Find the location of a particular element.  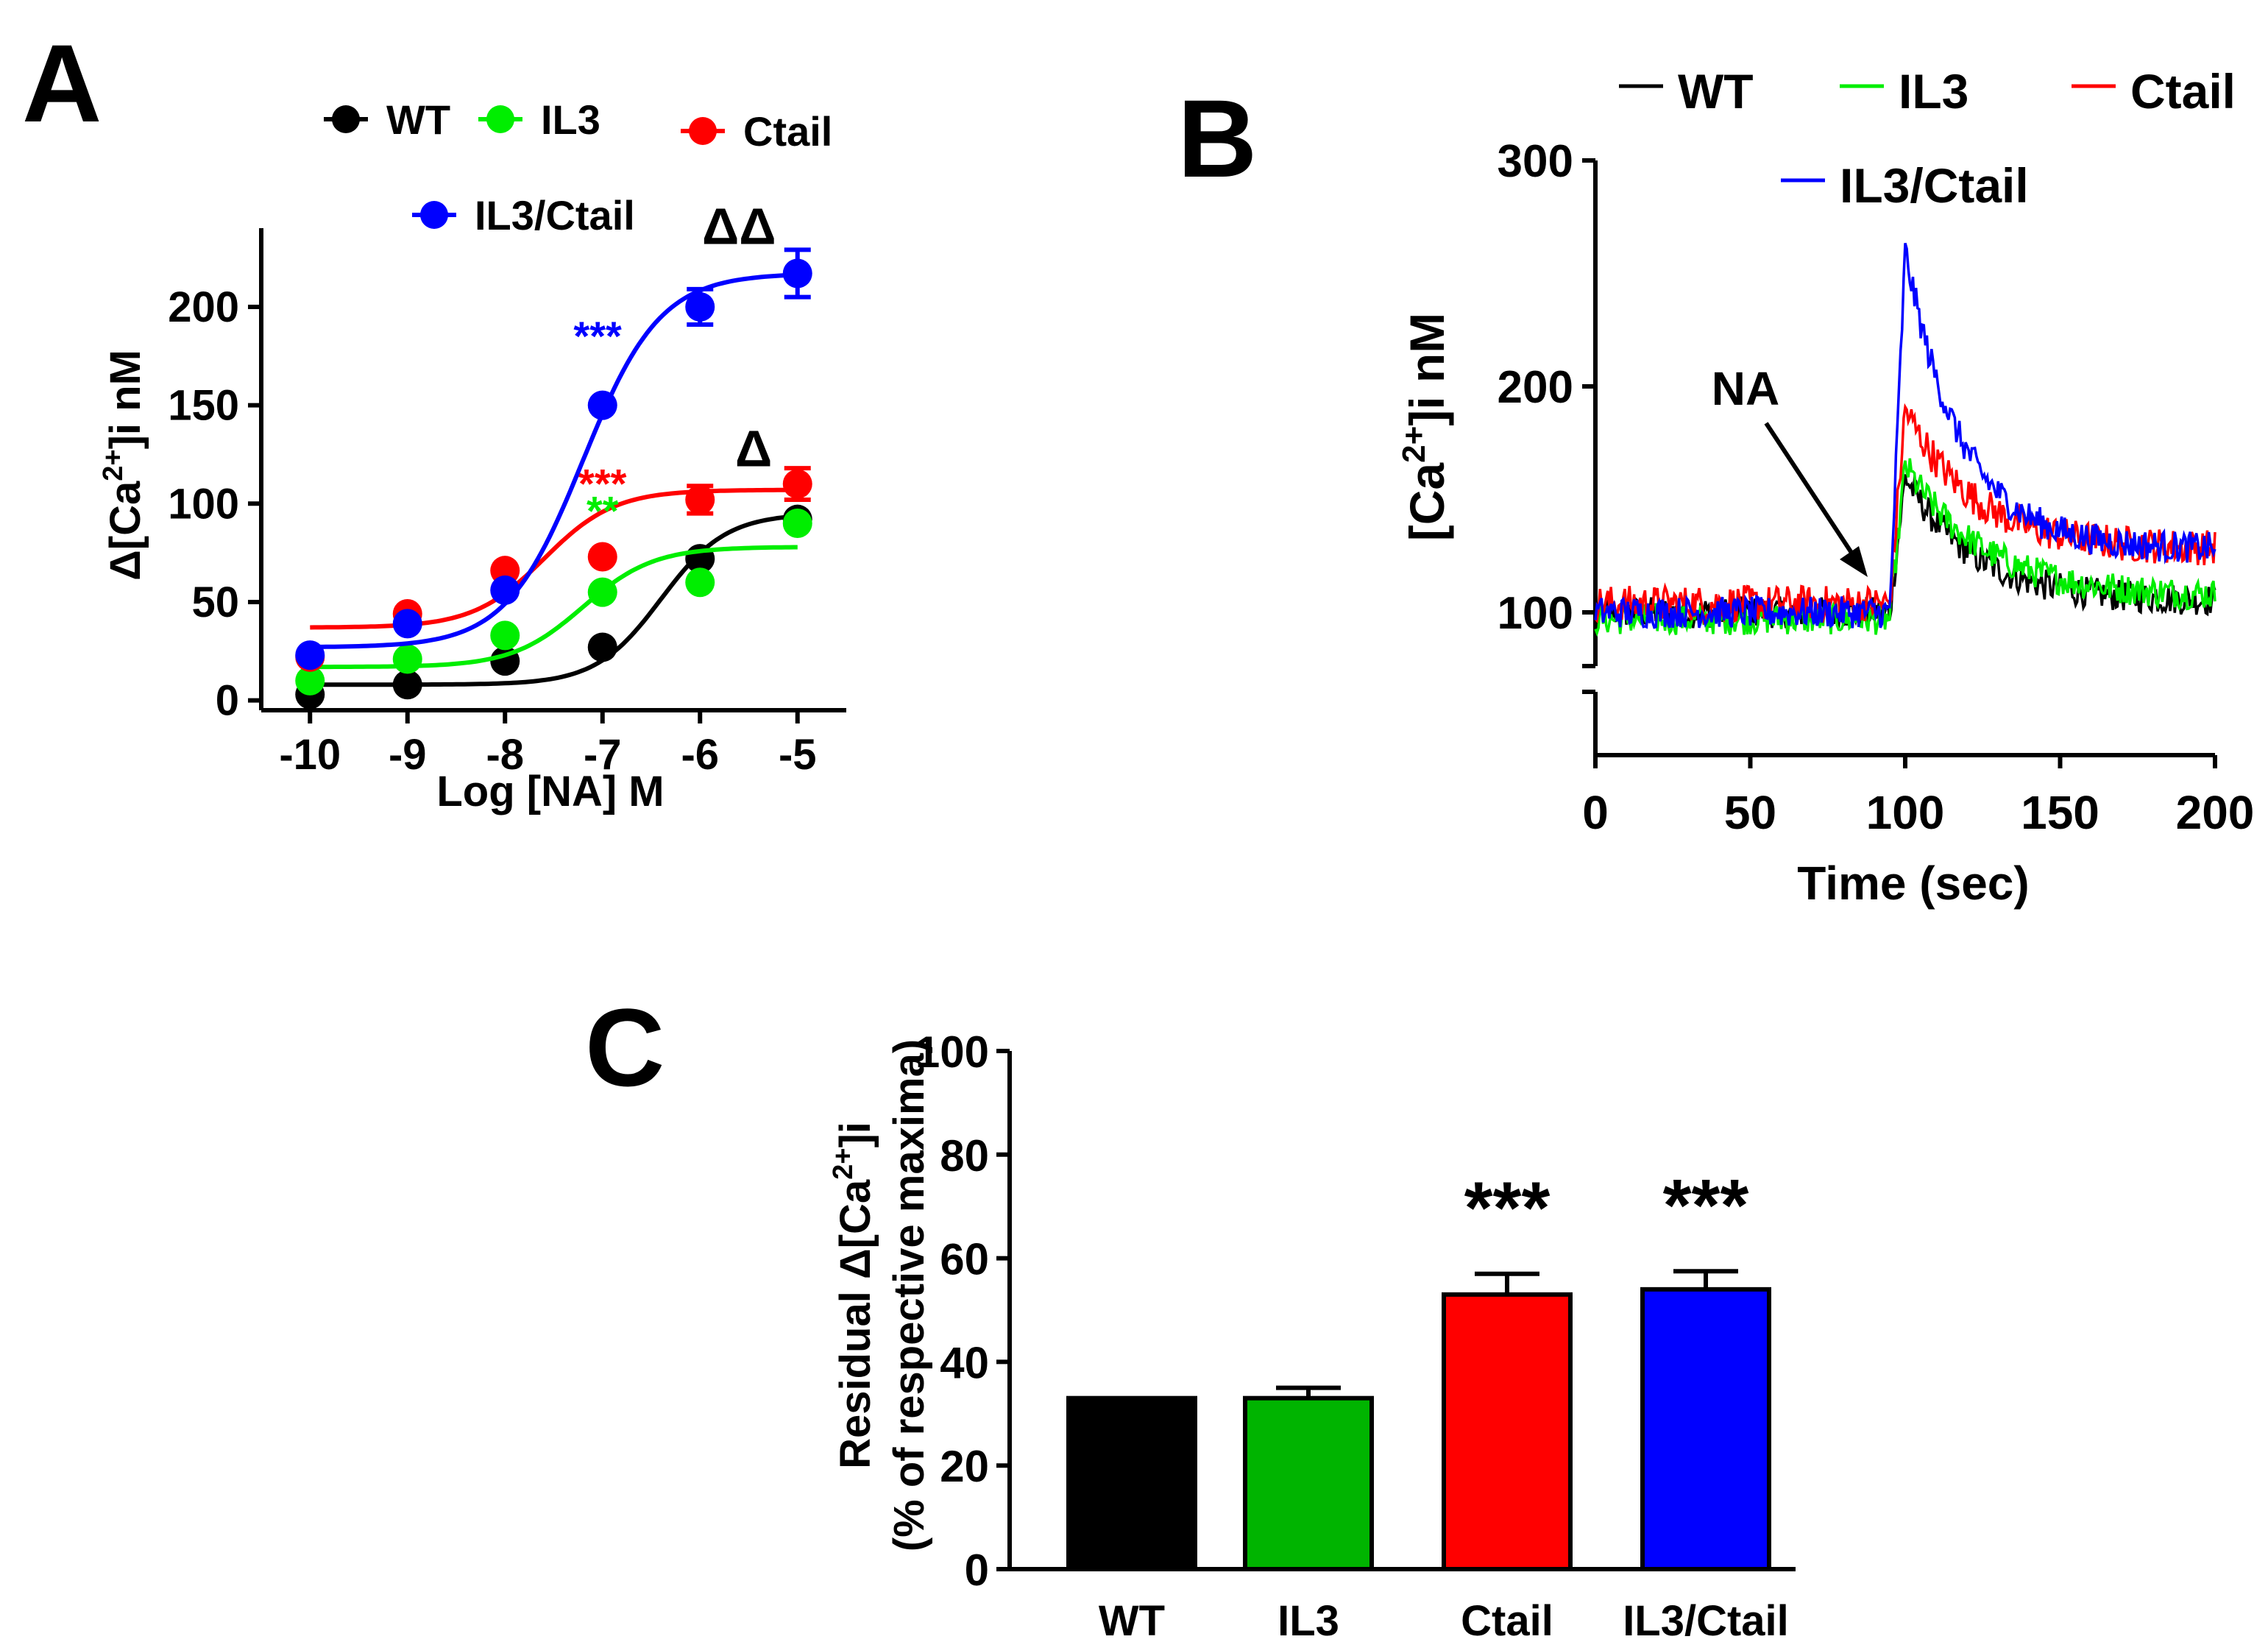

panel-a-y-tick-label: 150 is located at coordinates (203, 406).